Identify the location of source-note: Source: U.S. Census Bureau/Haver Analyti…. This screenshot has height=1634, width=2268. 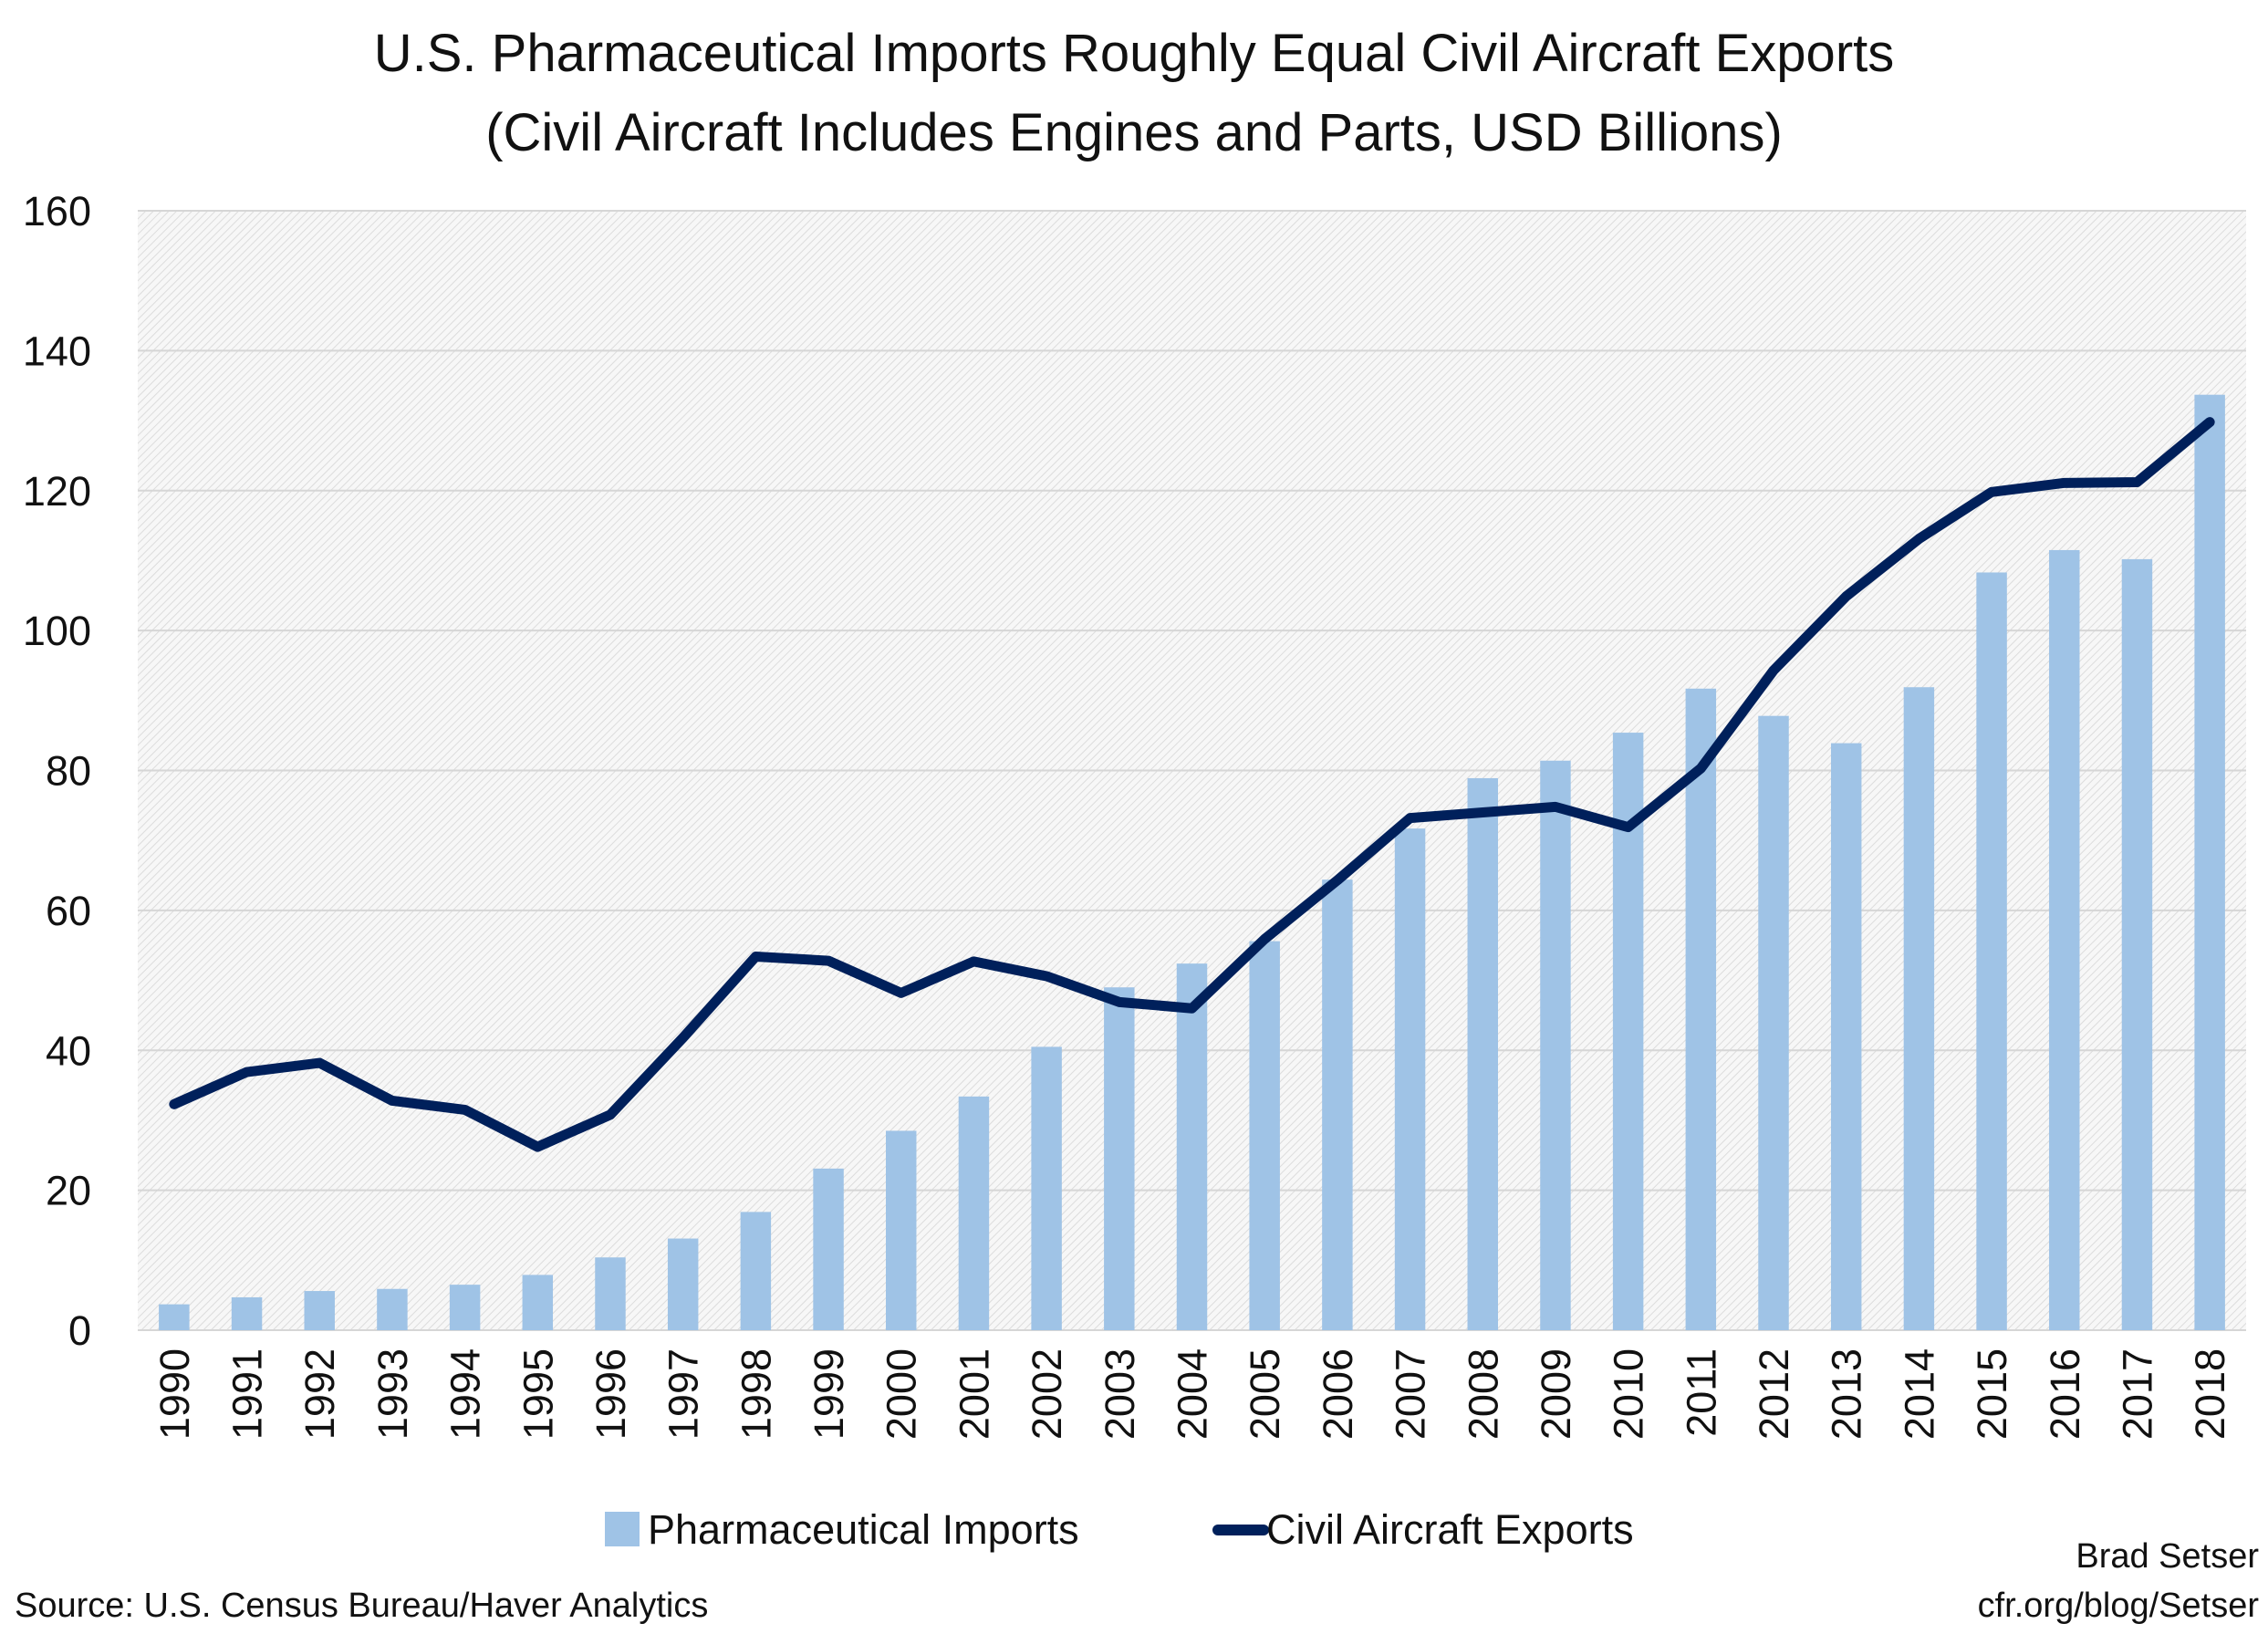
(361, 1606).